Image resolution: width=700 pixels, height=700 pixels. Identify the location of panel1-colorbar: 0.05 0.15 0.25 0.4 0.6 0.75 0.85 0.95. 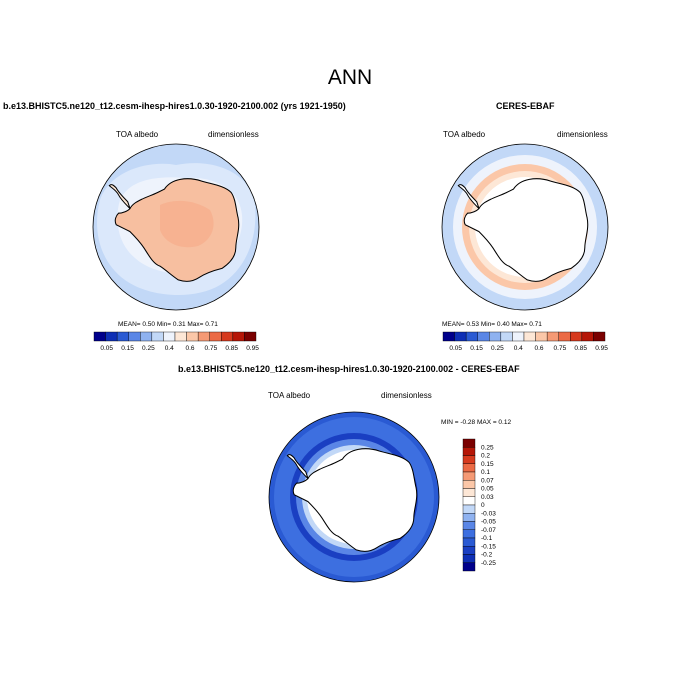
(176, 341).